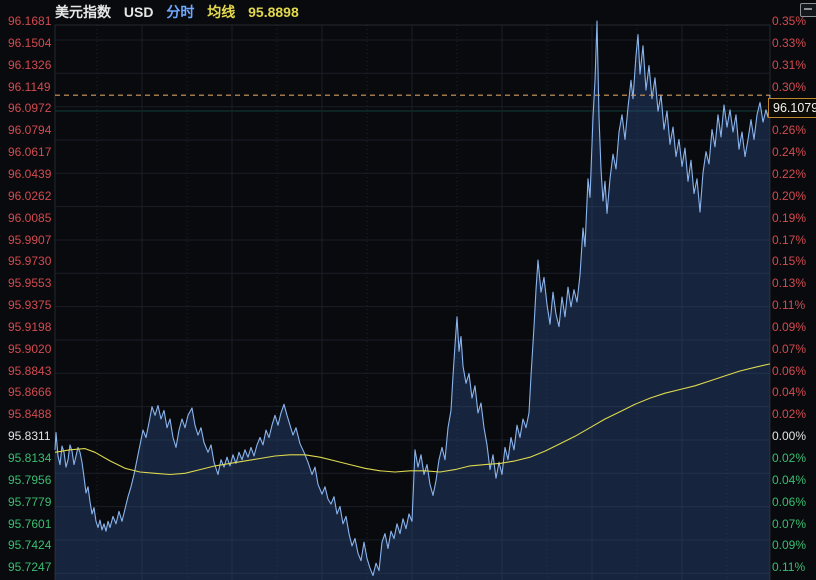 The width and height of the screenshot is (816, 580). Describe the element at coordinates (30, 371) in the screenshot. I see `price-axis-label: 95.8843` at that location.